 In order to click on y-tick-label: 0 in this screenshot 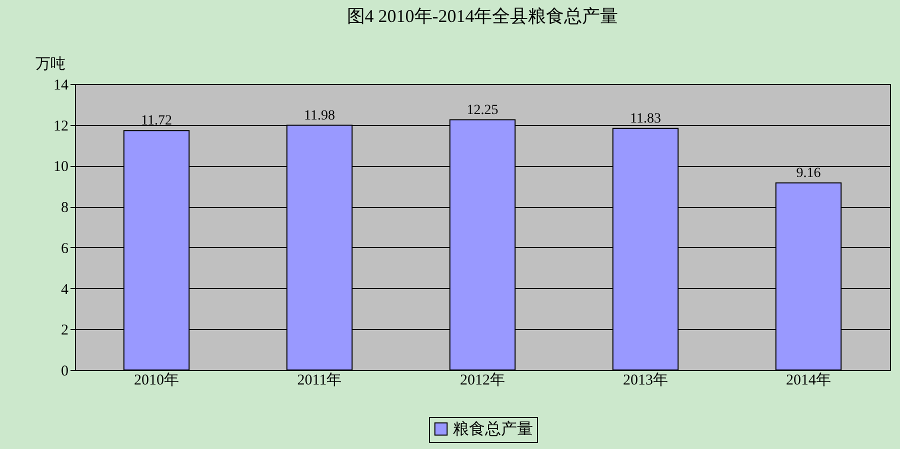, I will do `click(64, 372)`.